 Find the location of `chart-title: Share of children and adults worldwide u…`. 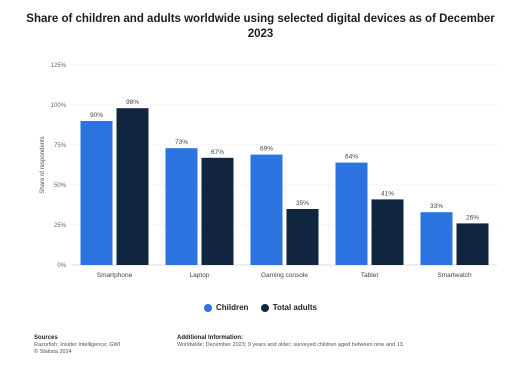

chart-title: Share of children and adults worldwide u… is located at coordinates (260, 26).